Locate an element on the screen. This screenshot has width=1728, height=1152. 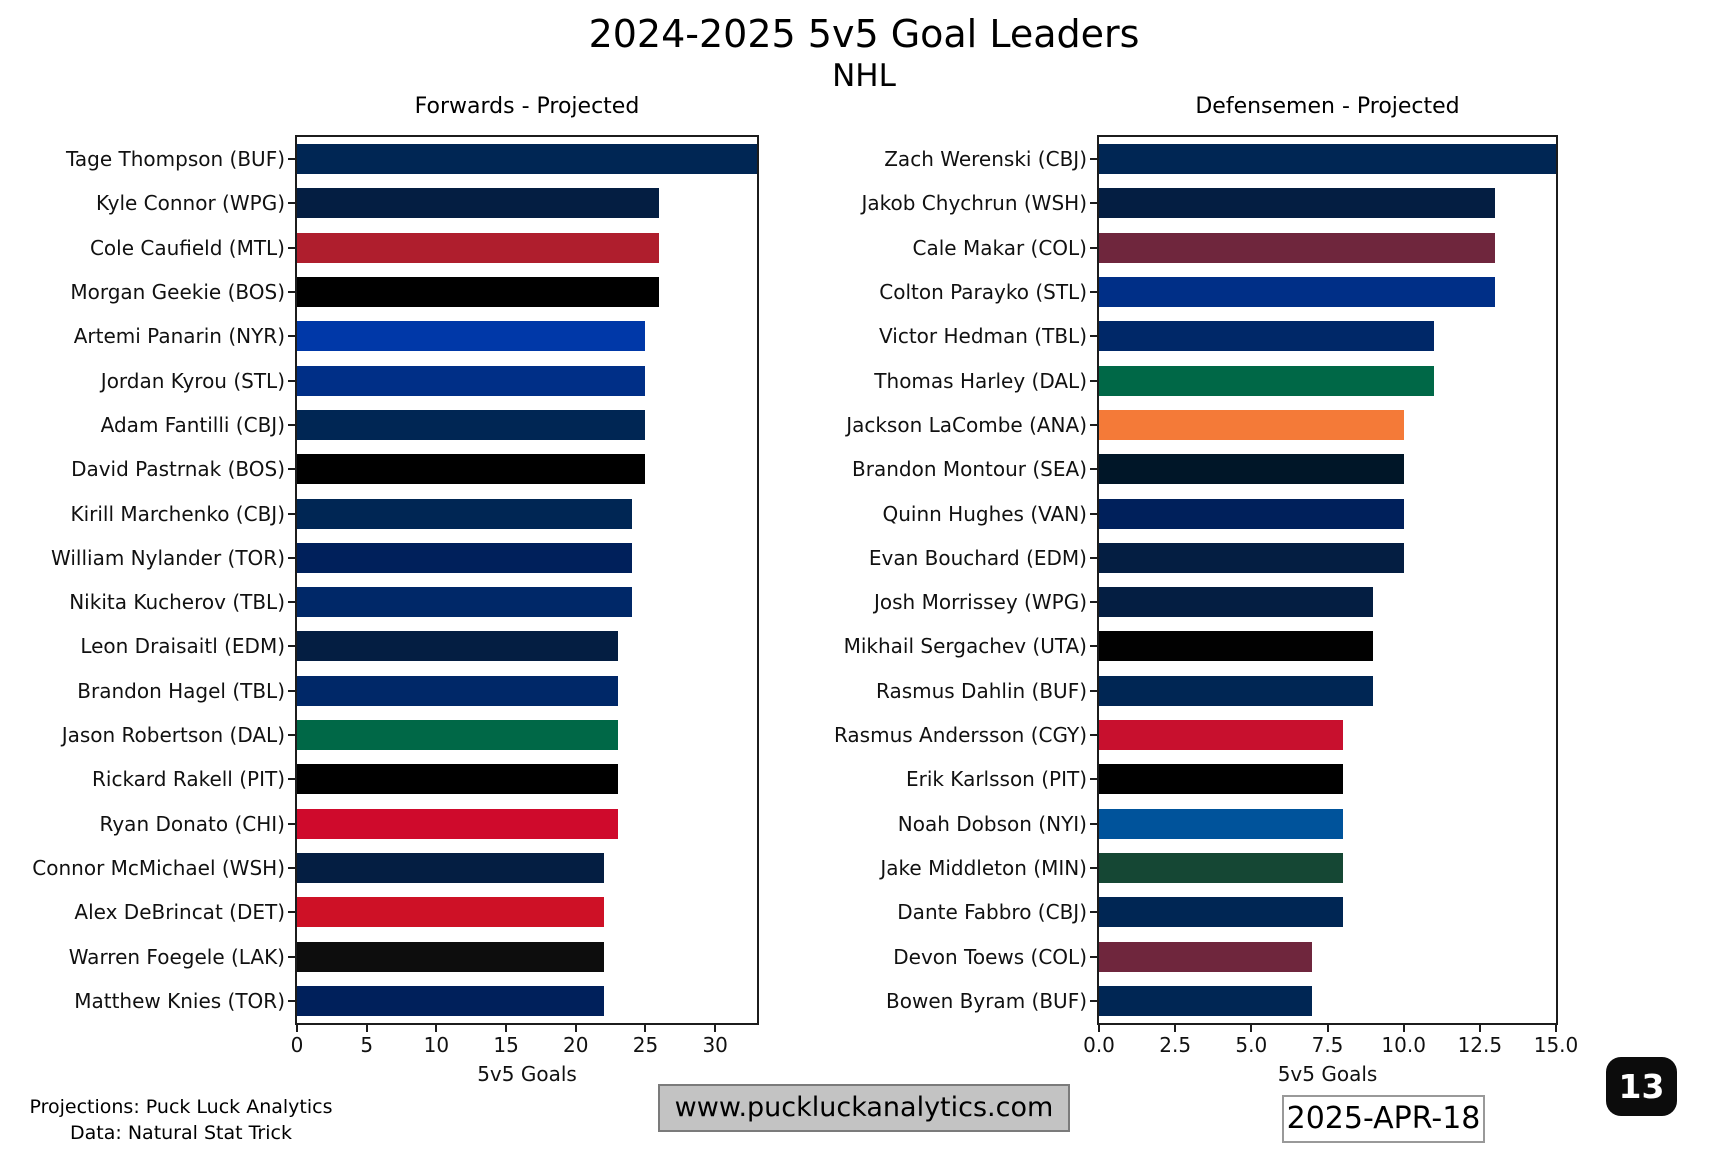
player-label: Artemi Panarin (NYR) is located at coordinates (179, 336).